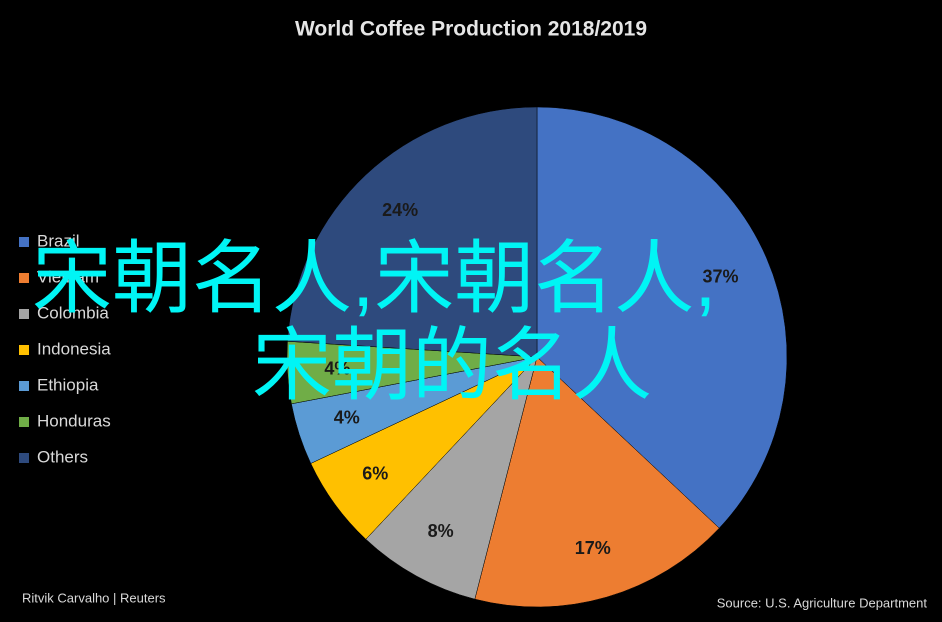 This screenshot has height=622, width=942. I want to click on data-label: 37%, so click(721, 276).